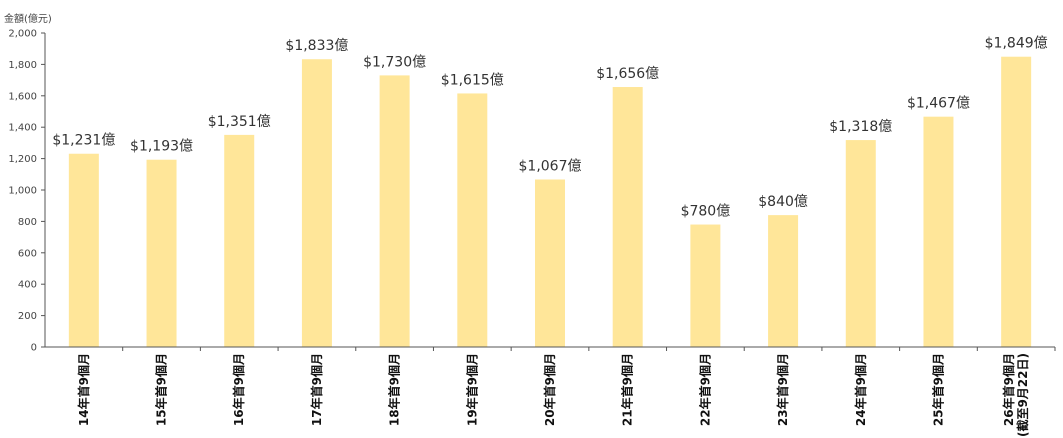 This screenshot has width=1063, height=438. I want to click on x-category-label: 23年首9個月, so click(782, 389).